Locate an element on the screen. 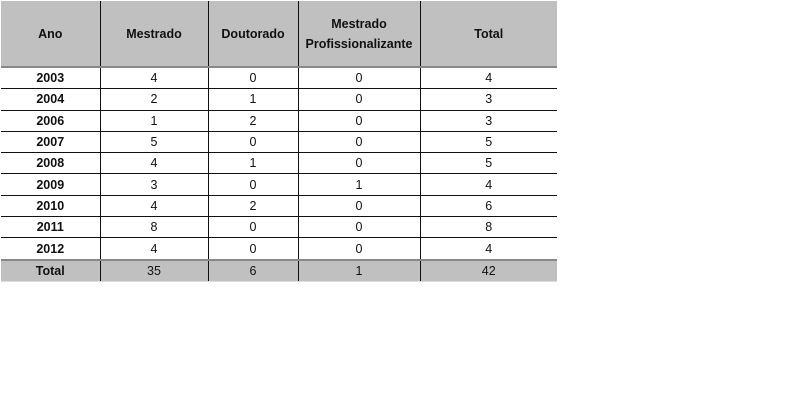  total-total: 42 is located at coordinates (488, 270).